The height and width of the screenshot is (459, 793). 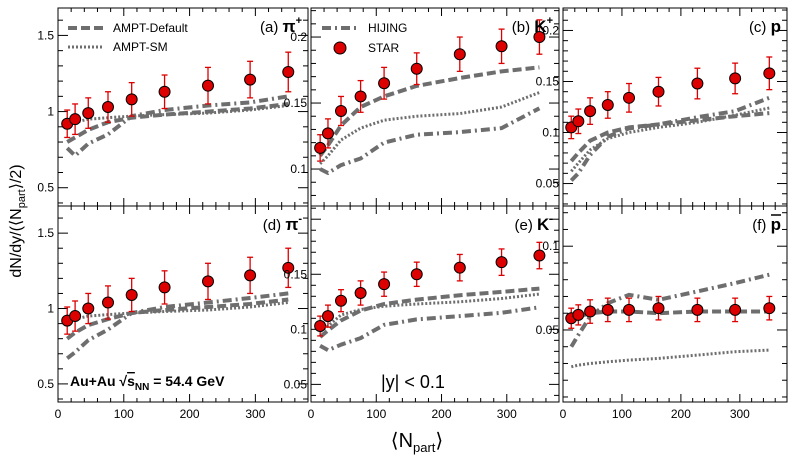 I want to click on legend-ampt-sm-label: AMPT-SM, so click(x=140, y=47).